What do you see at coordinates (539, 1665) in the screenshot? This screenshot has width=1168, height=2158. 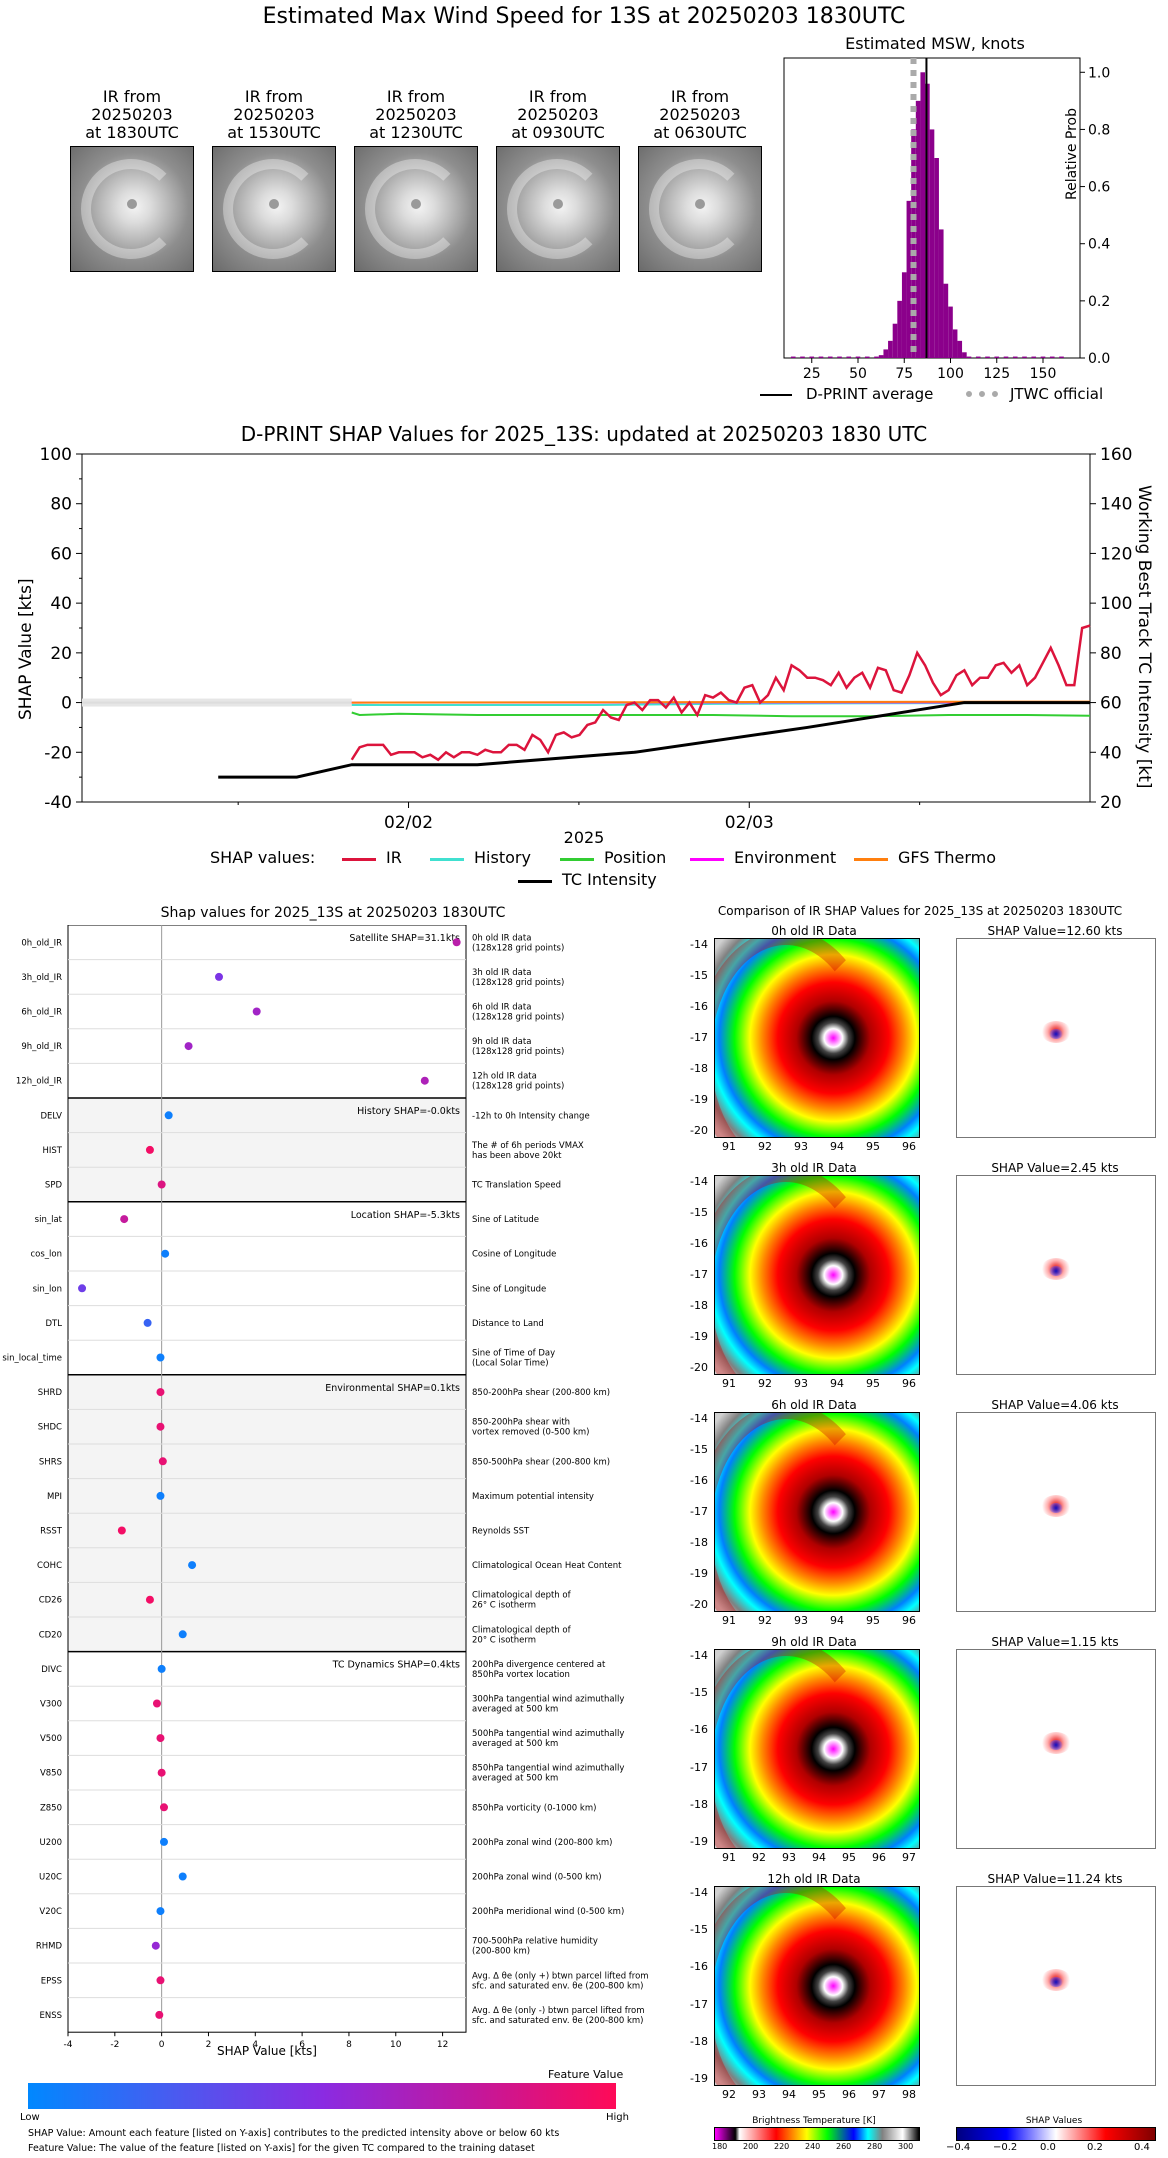 I see `shap-feature-desc: 200hPa divergence centered at` at bounding box center [539, 1665].